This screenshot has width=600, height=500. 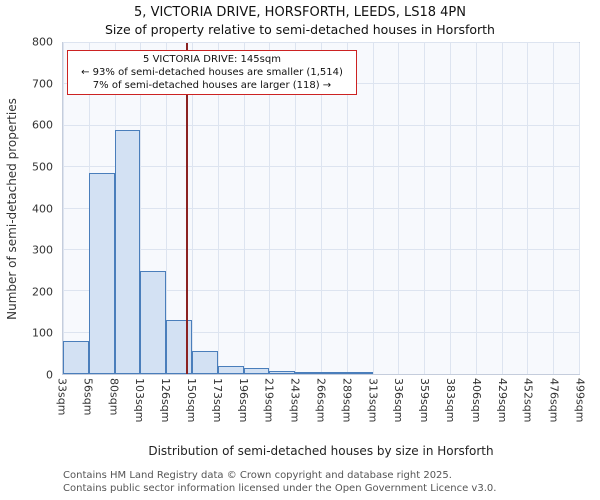 I want to click on x-tick-label: 219sqm, so click(x=269, y=400).